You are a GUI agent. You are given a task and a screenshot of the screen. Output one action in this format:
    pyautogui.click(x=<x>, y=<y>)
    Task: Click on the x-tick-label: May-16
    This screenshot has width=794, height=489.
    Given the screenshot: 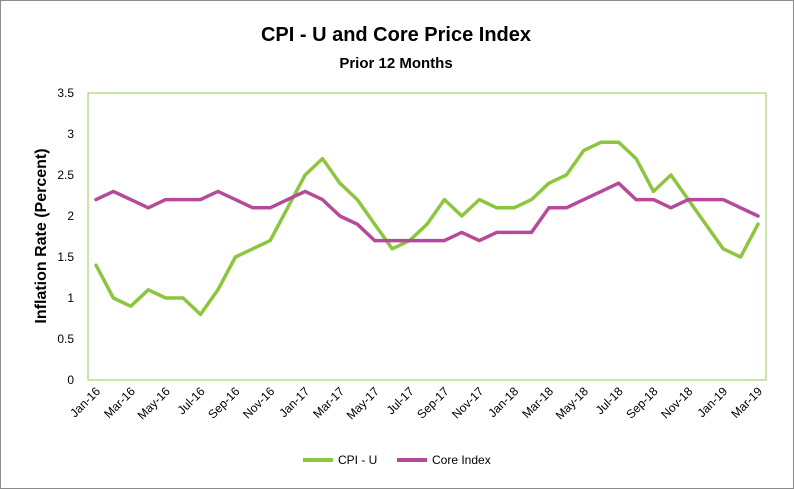 What is the action you would take?
    pyautogui.click(x=154, y=403)
    